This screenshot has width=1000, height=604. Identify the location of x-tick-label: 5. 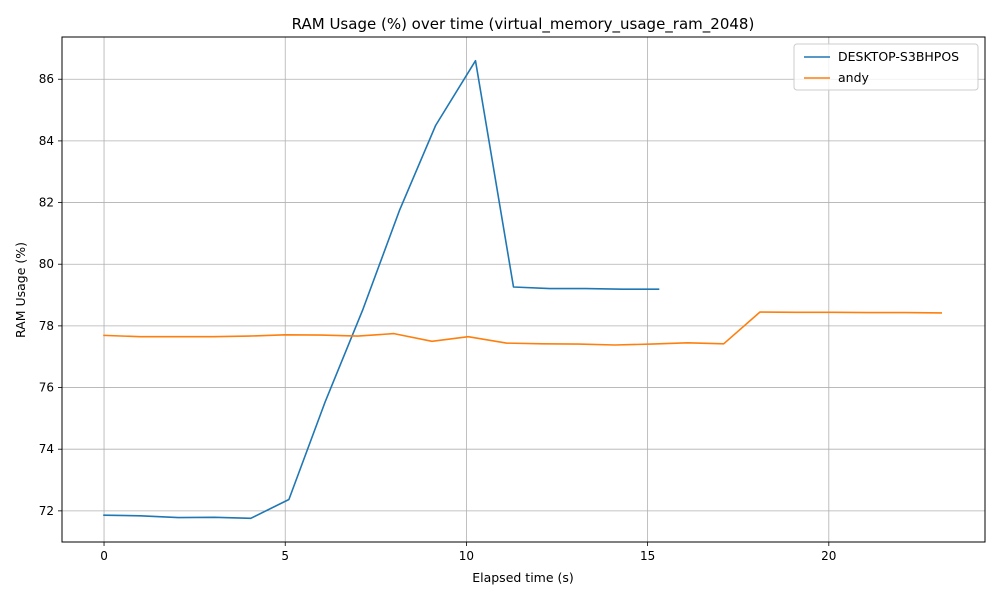
(285, 556).